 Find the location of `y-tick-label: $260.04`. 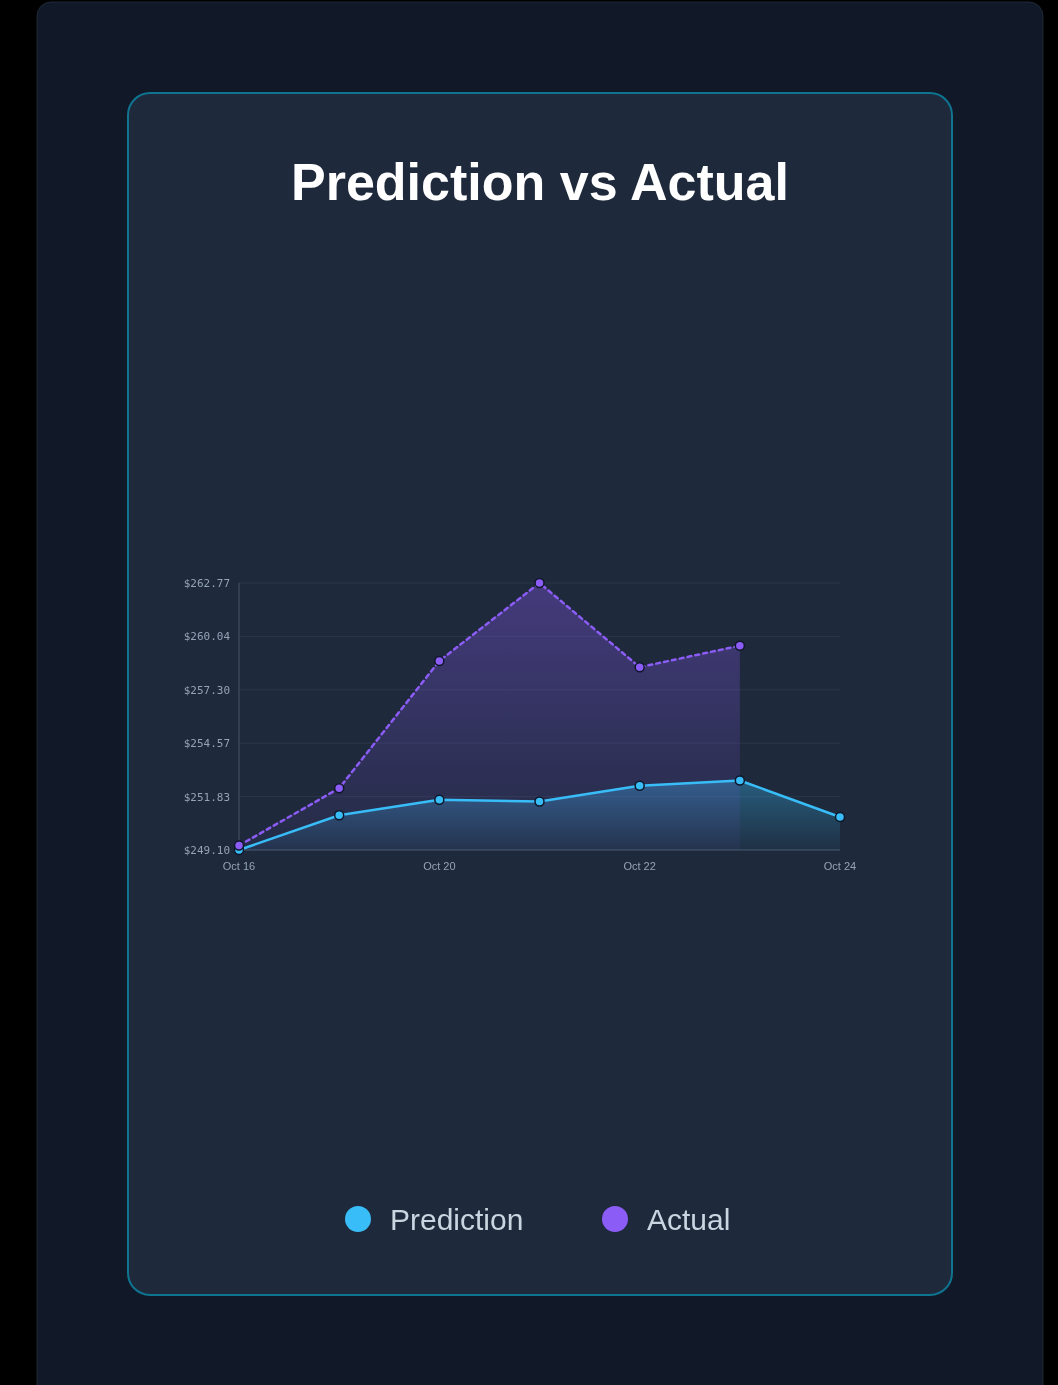

y-tick-label: $260.04 is located at coordinates (207, 637).